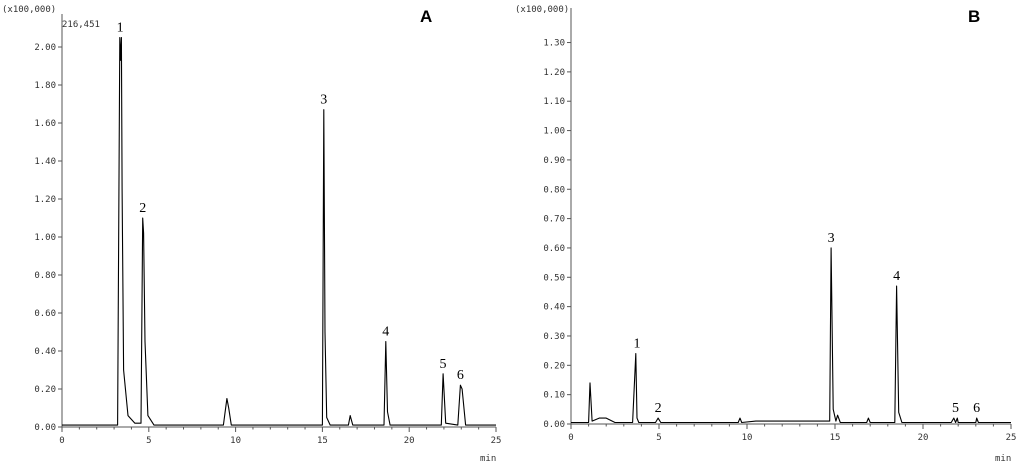 This screenshot has height=464, width=1021. I want to click on panel-b-x-tick-label: 25, so click(1011, 438).